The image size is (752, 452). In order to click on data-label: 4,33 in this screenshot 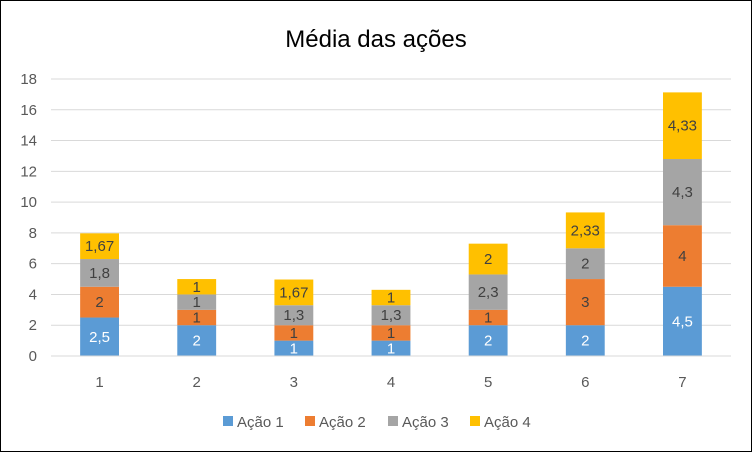, I will do `click(682, 126)`.